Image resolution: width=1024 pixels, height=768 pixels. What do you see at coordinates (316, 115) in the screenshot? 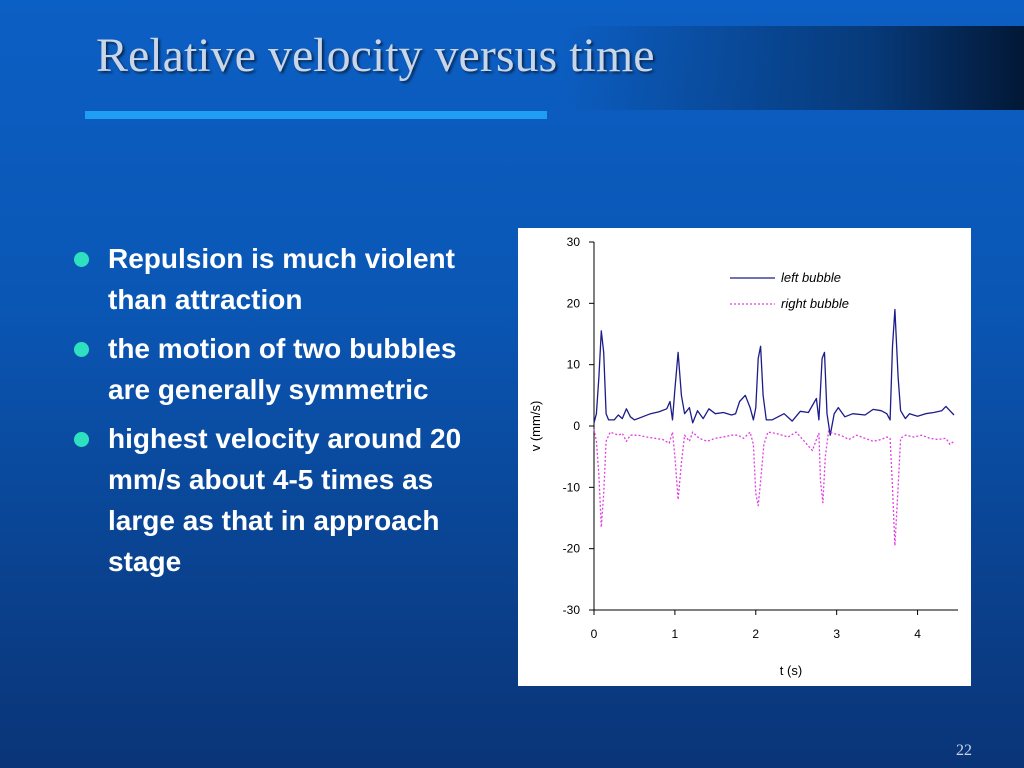
I see `title-underline` at bounding box center [316, 115].